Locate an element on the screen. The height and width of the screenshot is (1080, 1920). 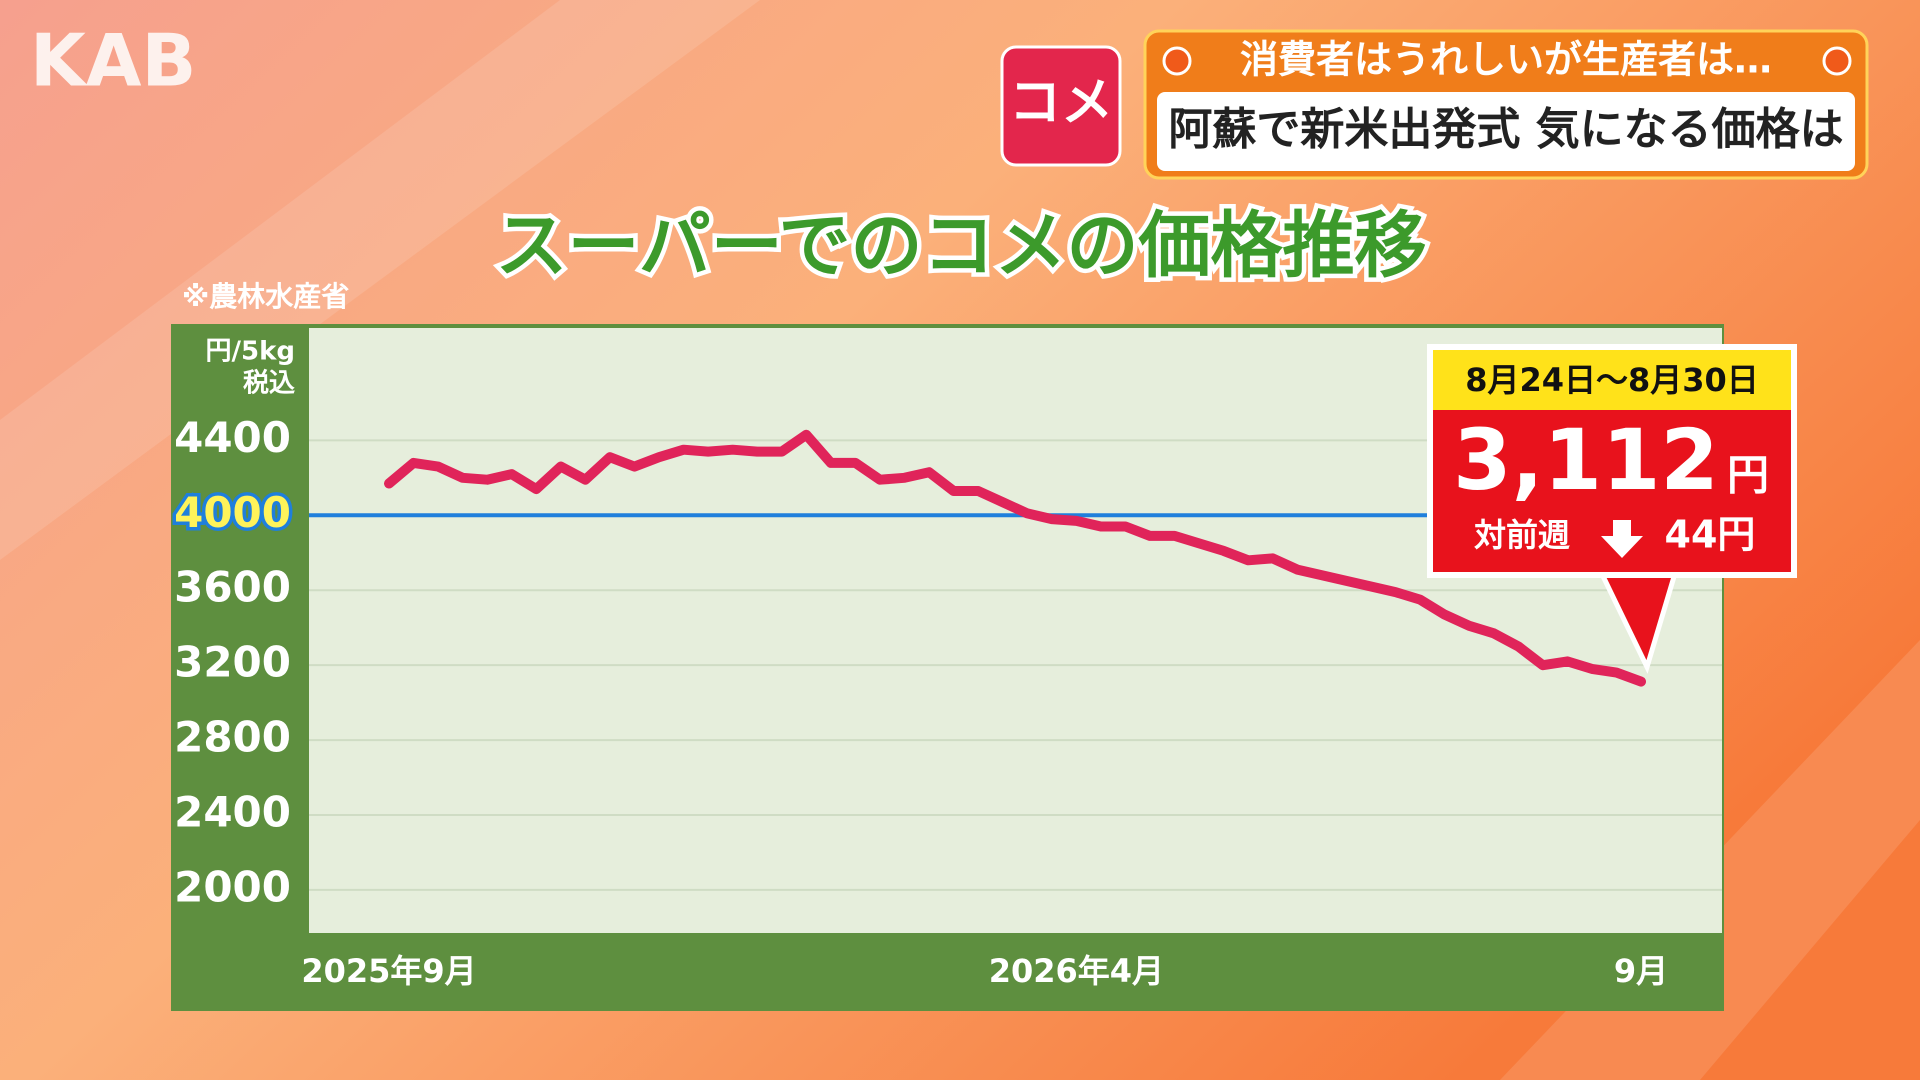
y-tick-label: 4400 is located at coordinates (232, 437).